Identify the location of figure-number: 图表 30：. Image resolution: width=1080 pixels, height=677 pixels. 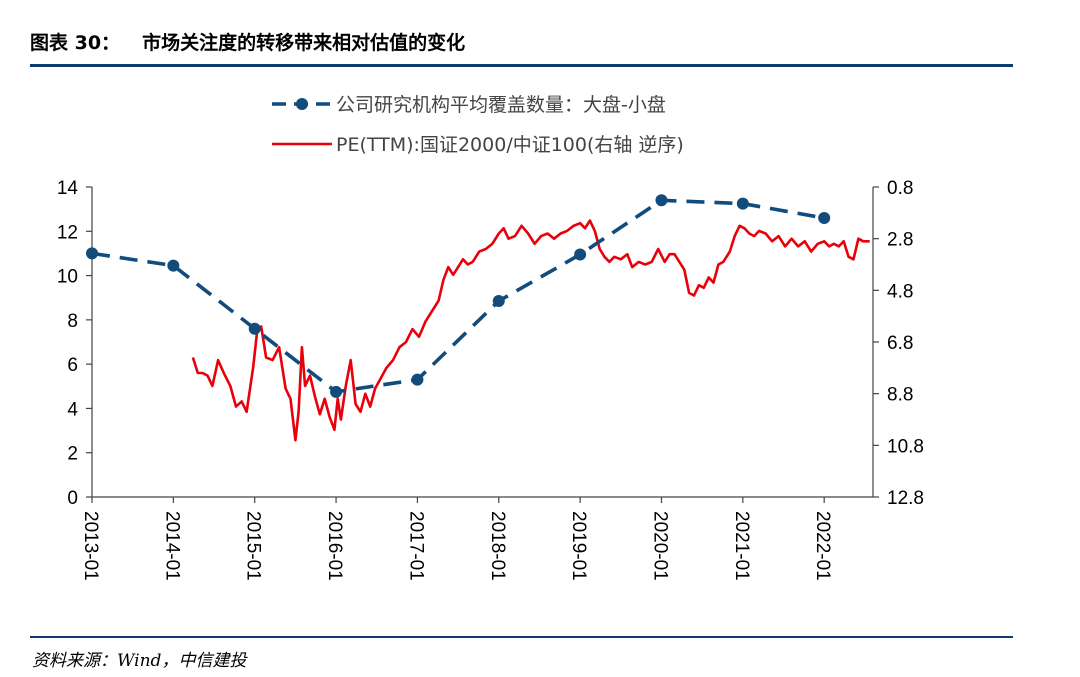
(75, 43).